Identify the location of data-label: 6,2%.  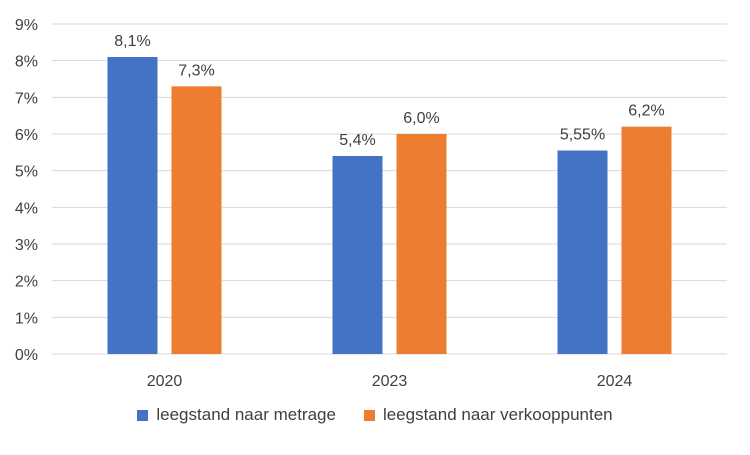
(646, 111).